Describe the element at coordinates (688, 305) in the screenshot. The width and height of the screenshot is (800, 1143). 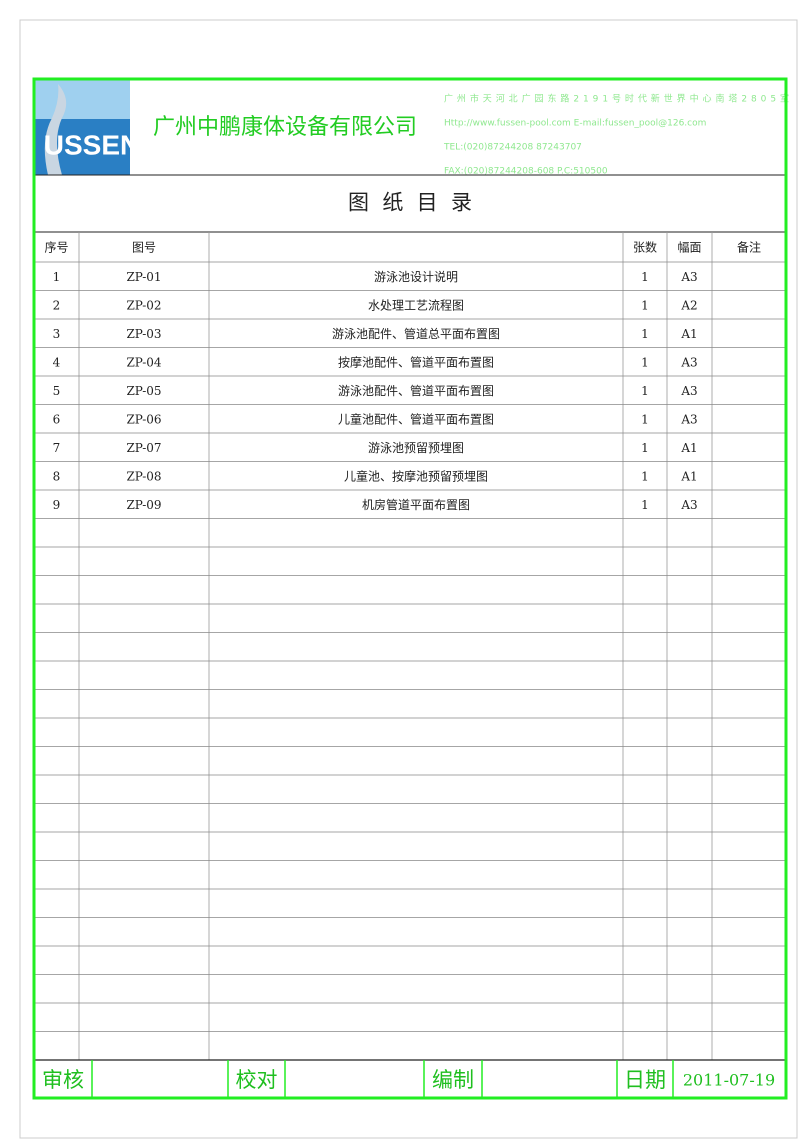
I see `cell: A2` at that location.